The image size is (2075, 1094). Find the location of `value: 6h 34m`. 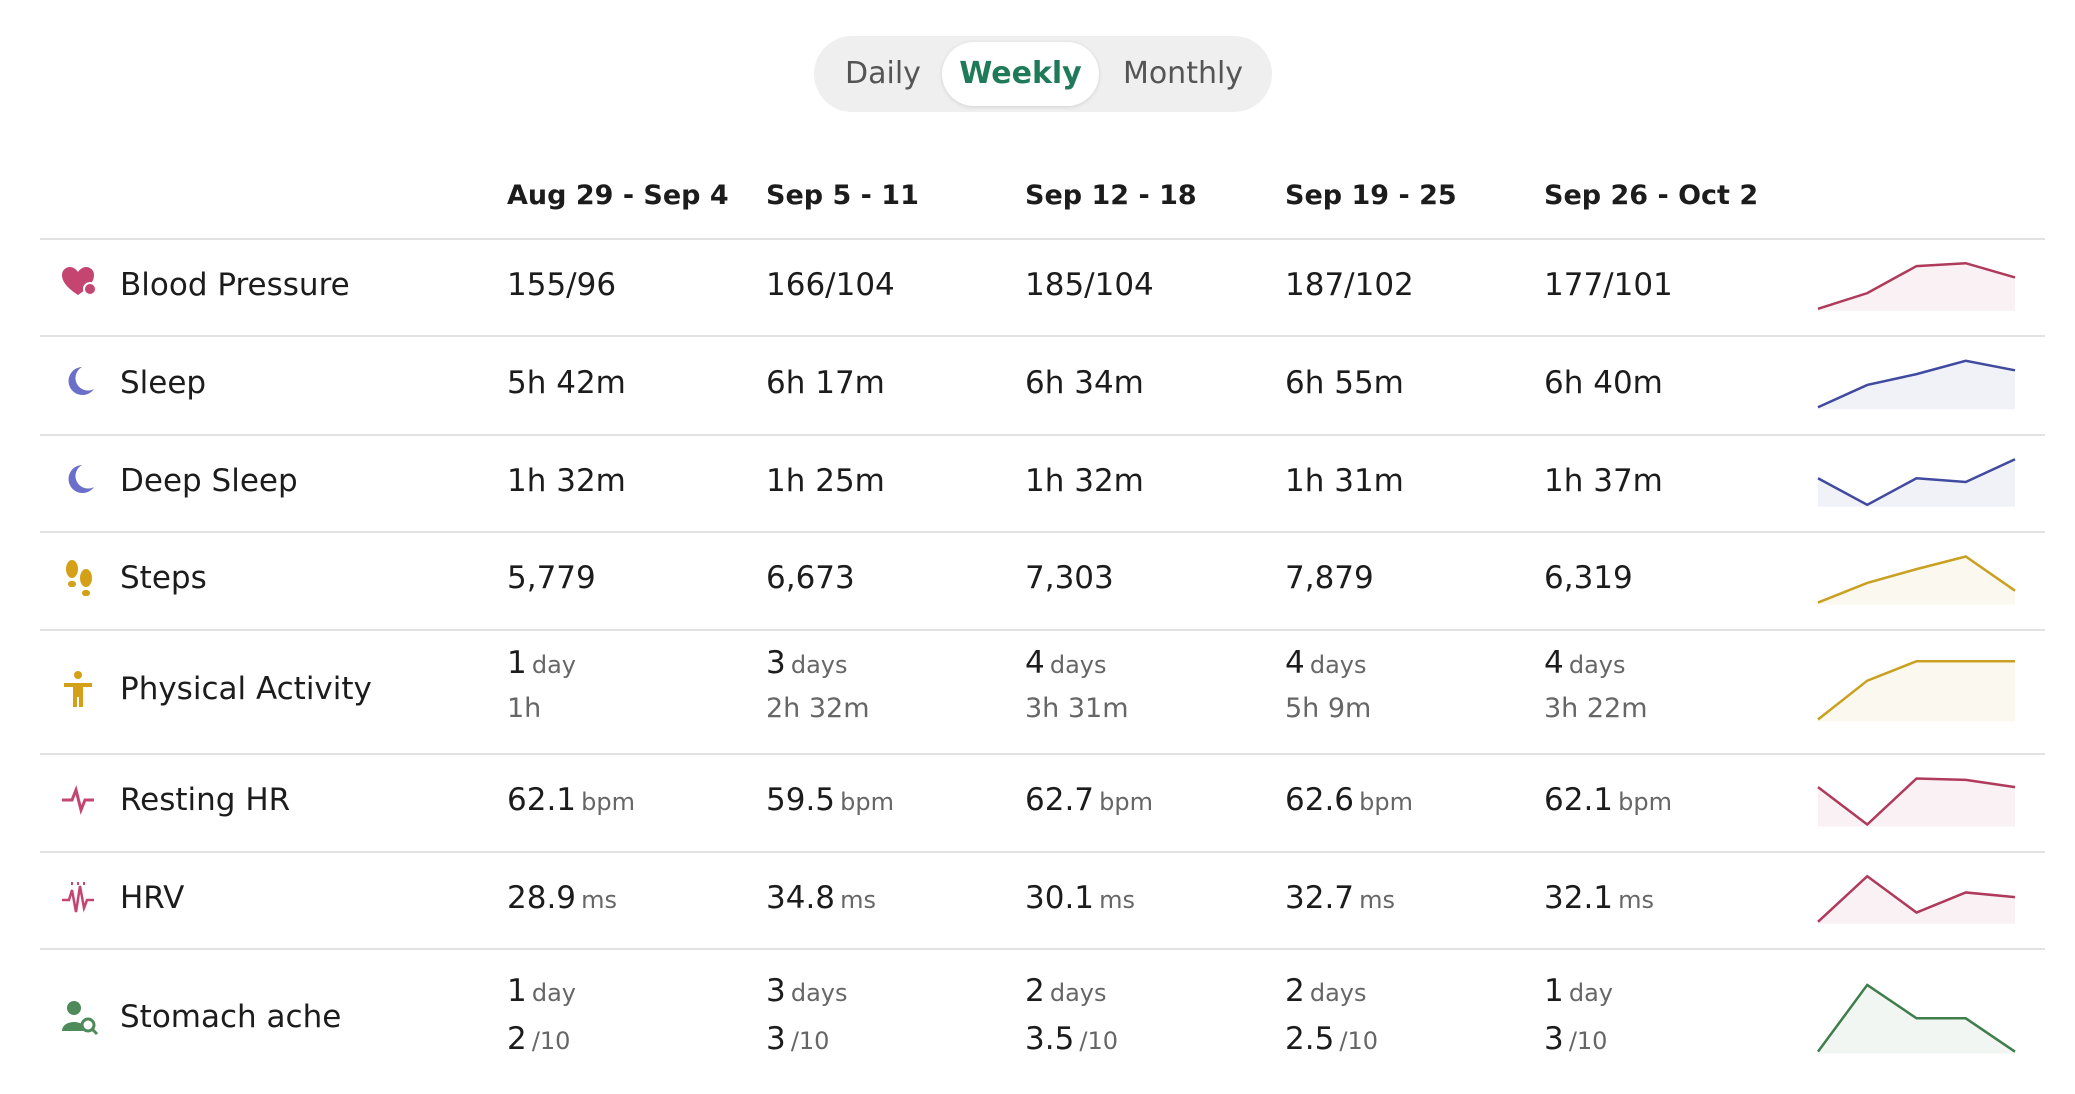

value: 6h 34m is located at coordinates (1084, 382).